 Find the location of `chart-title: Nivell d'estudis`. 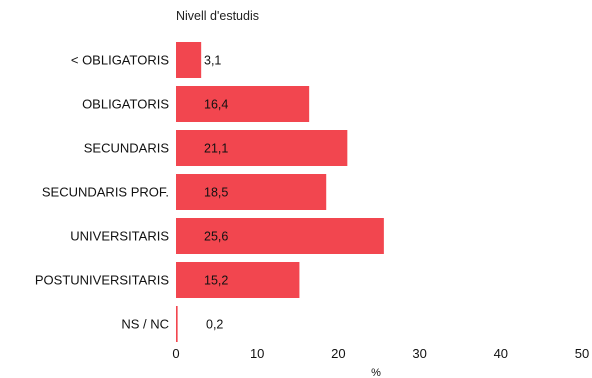

chart-title: Nivell d'estudis is located at coordinates (217, 16).